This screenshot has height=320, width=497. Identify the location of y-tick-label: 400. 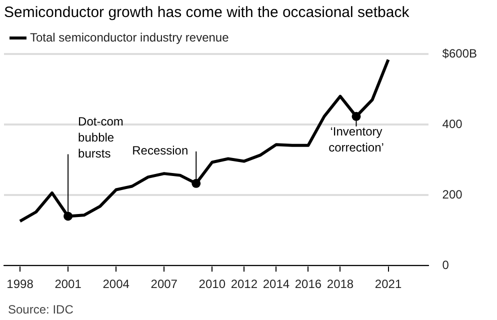
(452, 123).